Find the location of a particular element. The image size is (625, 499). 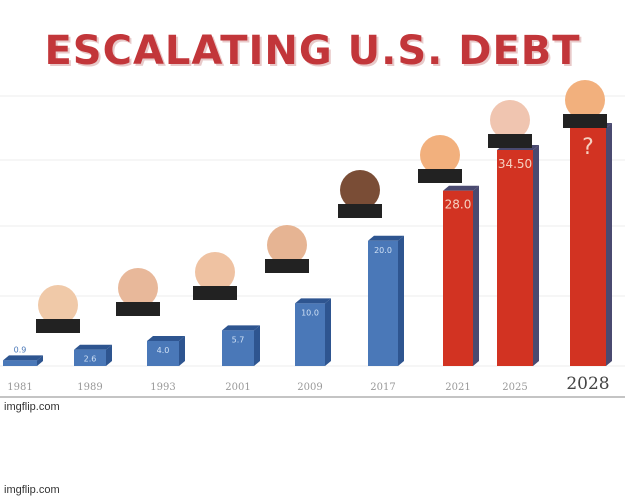

data-label: 2.6 is located at coordinates (90, 359).